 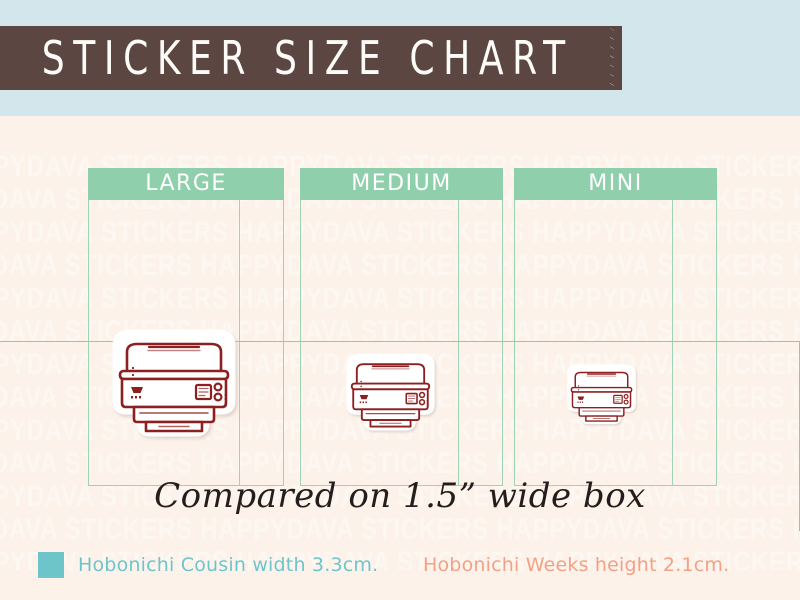 I want to click on legend-item-weeks: Hobonichi Weeks height 2.1cm., so click(x=576, y=565).